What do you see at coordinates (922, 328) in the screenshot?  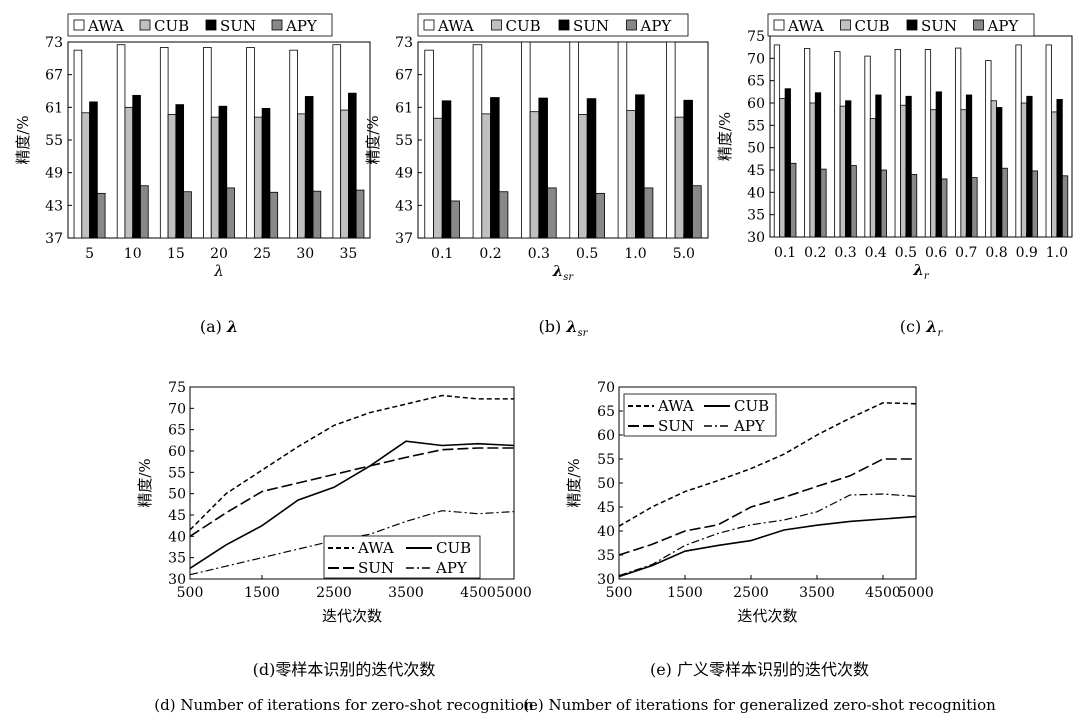 I see `caption: (c) λr` at bounding box center [922, 328].